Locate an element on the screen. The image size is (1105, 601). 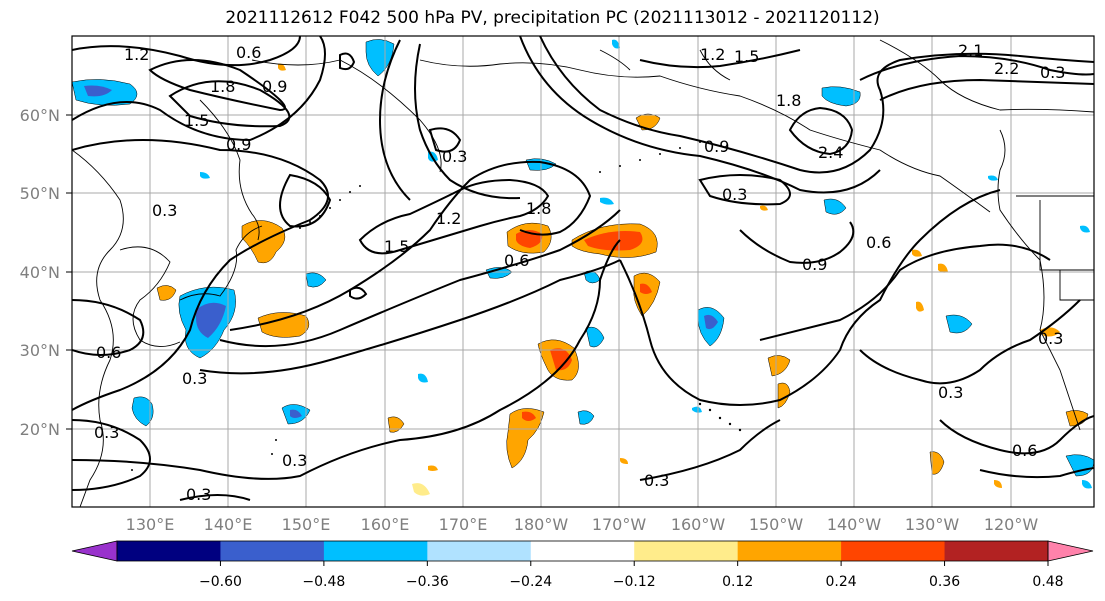
contour-label: 2.4 is located at coordinates (830, 152).